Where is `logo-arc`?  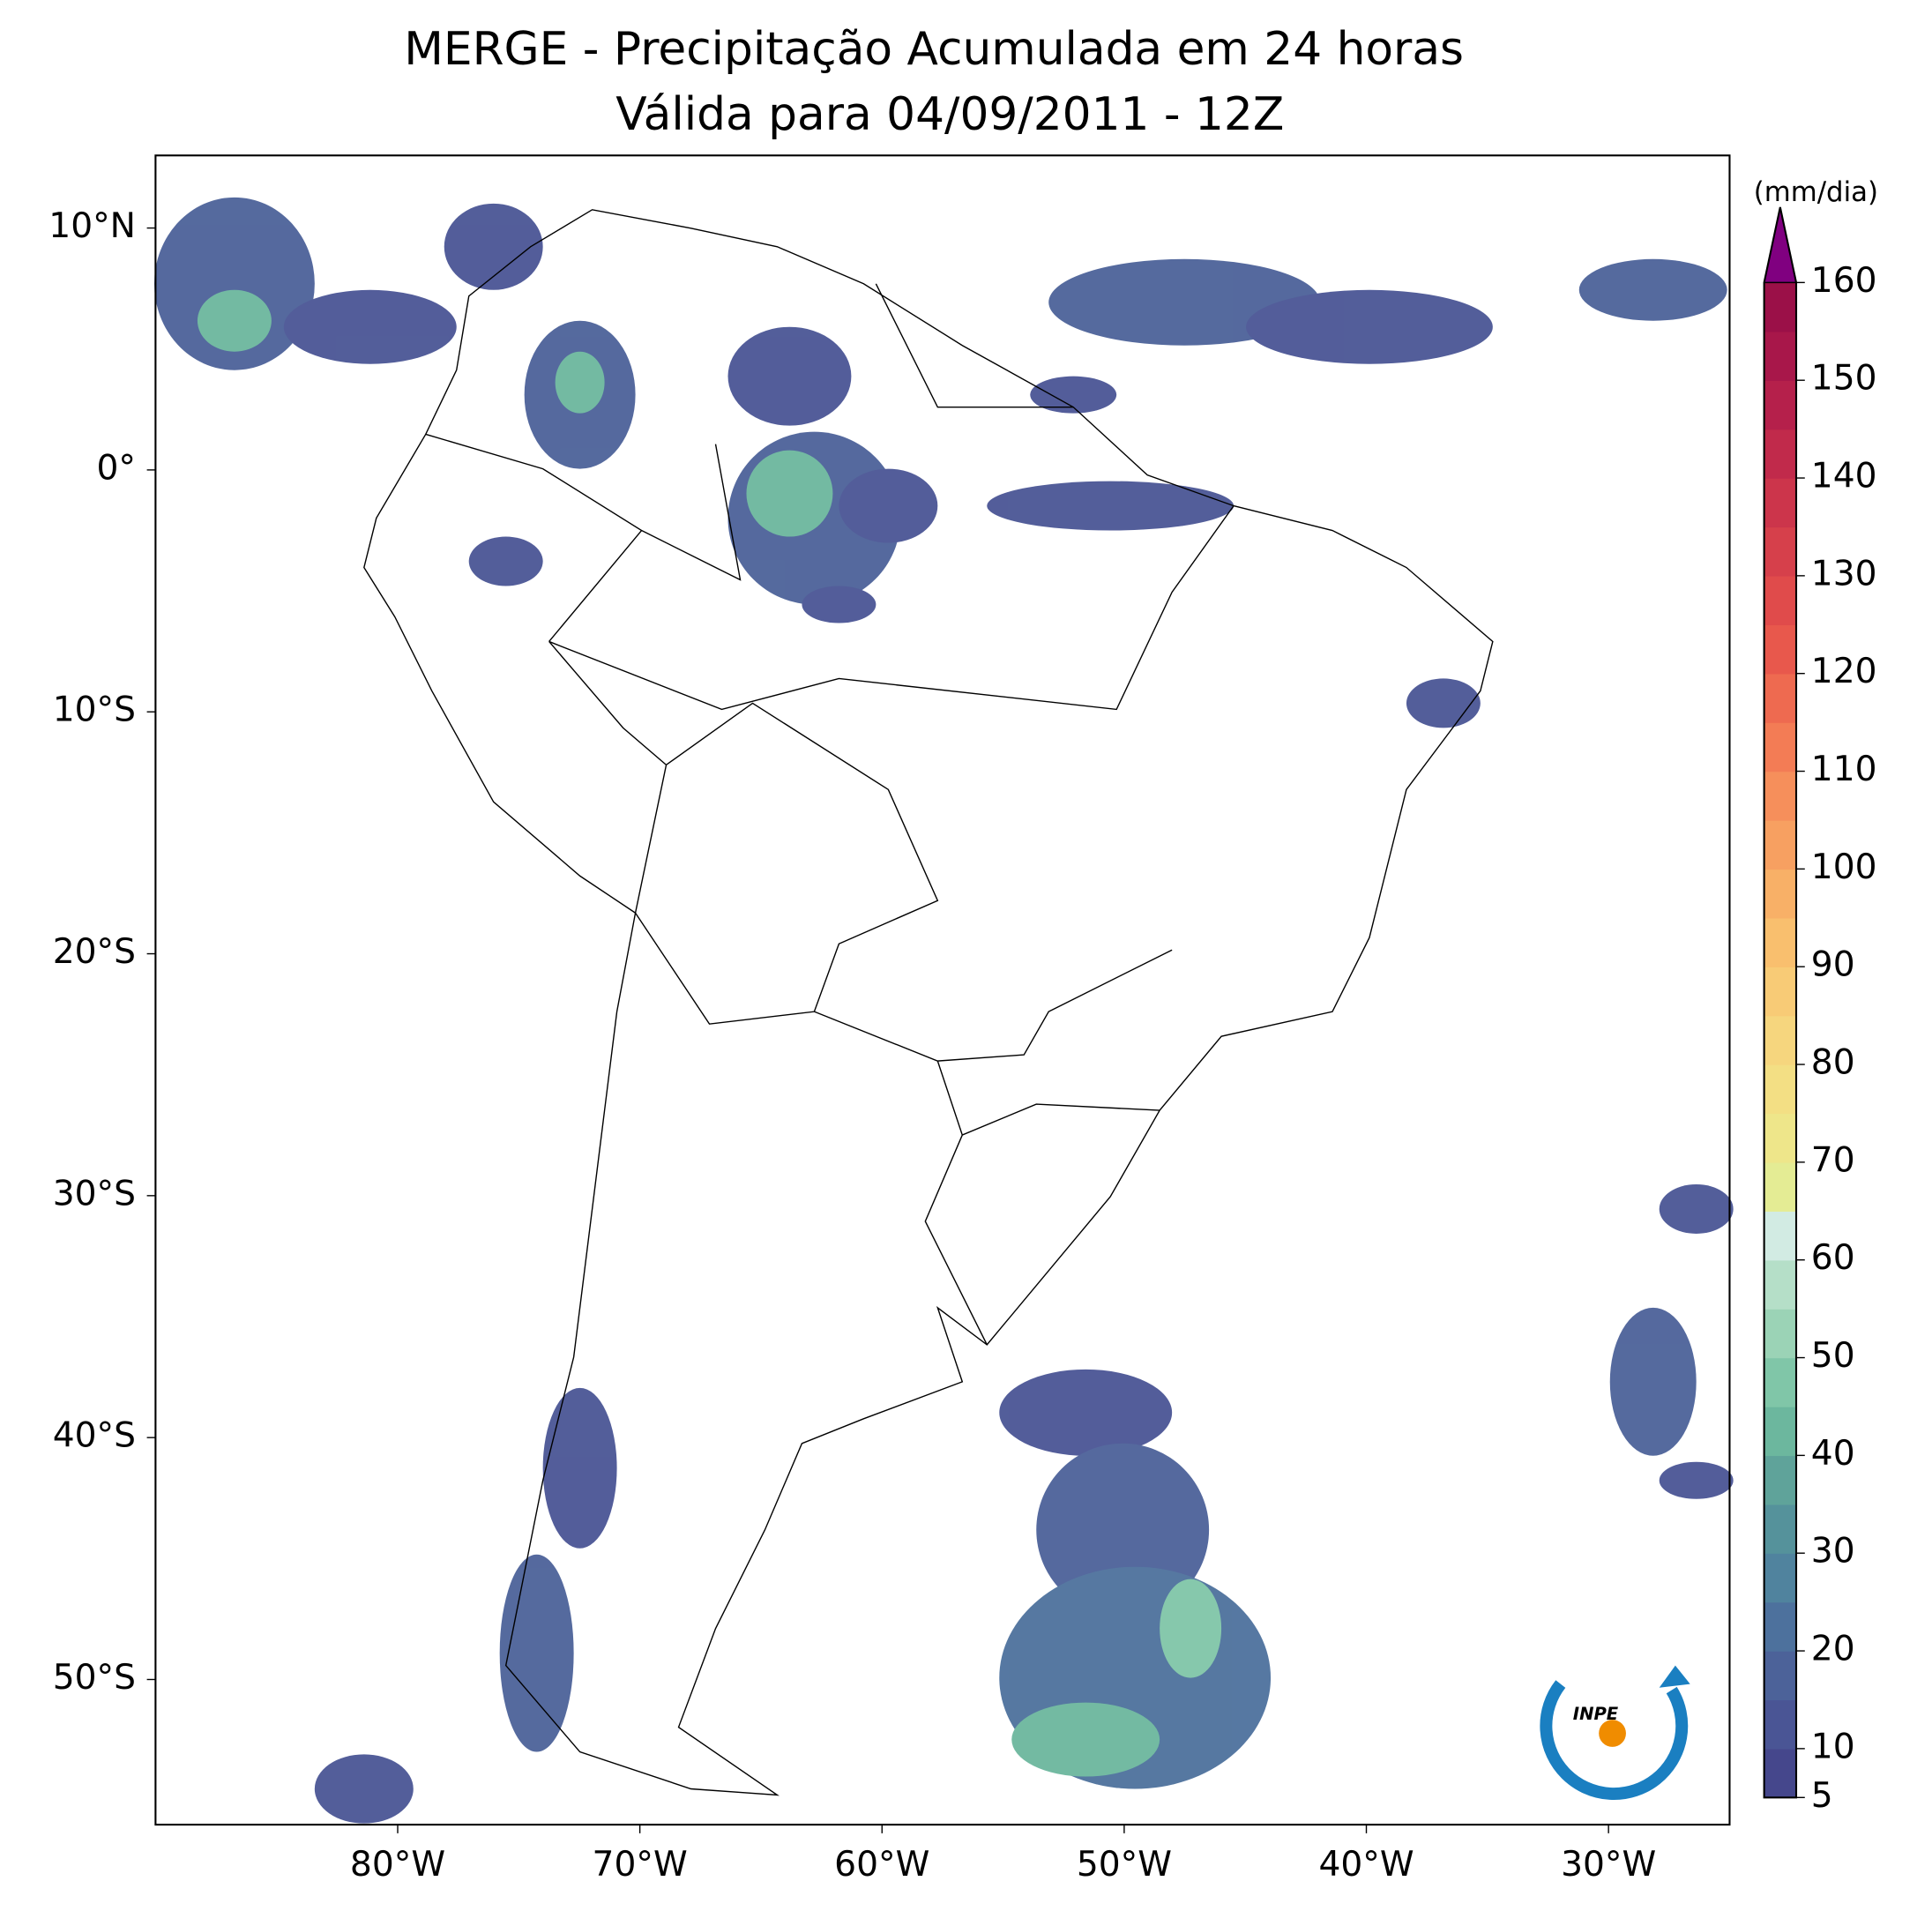 logo-arc is located at coordinates (1614, 1740).